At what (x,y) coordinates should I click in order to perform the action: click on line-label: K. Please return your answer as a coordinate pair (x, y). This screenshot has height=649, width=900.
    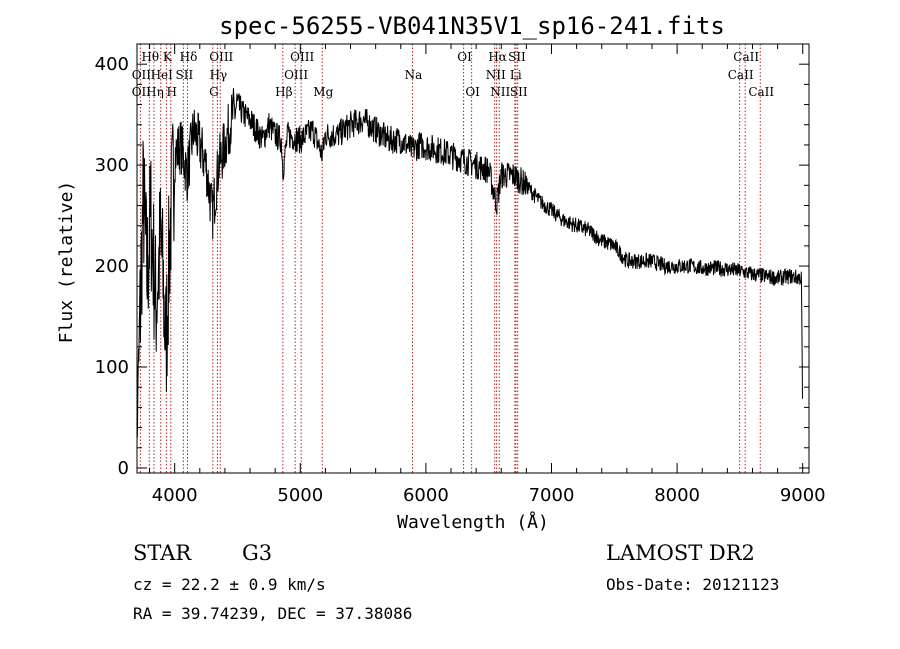
    Looking at the image, I should click on (168, 57).